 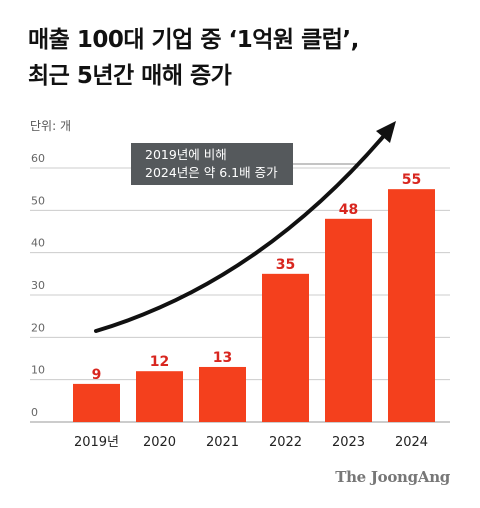 What do you see at coordinates (222, 442) in the screenshot?
I see `x-tick-label: 2021` at bounding box center [222, 442].